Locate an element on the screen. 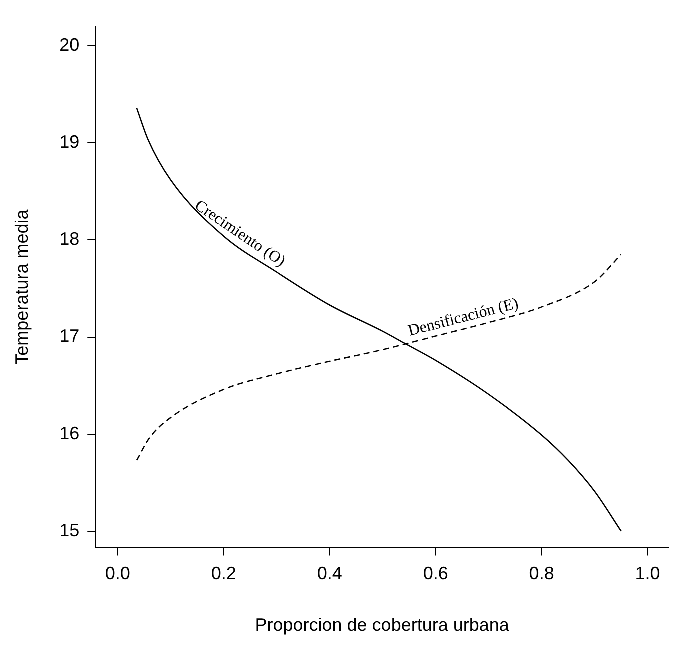 The image size is (697, 649). x-tick-label: 0.8 is located at coordinates (541, 574).